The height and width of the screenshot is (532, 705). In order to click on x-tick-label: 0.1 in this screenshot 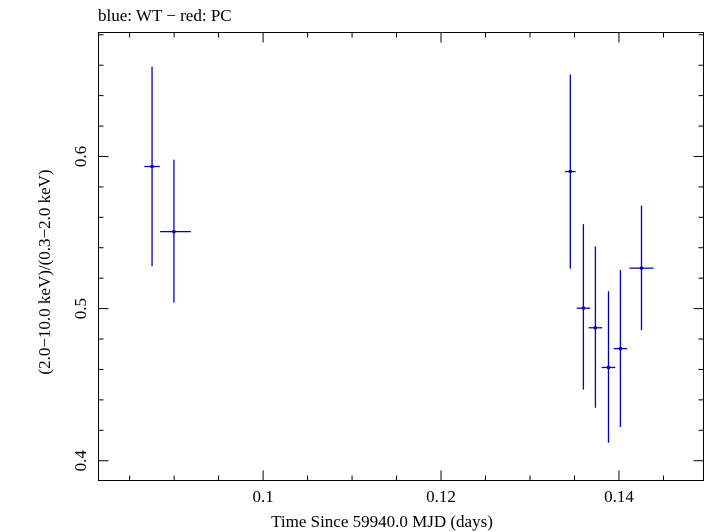, I will do `click(262, 496)`.